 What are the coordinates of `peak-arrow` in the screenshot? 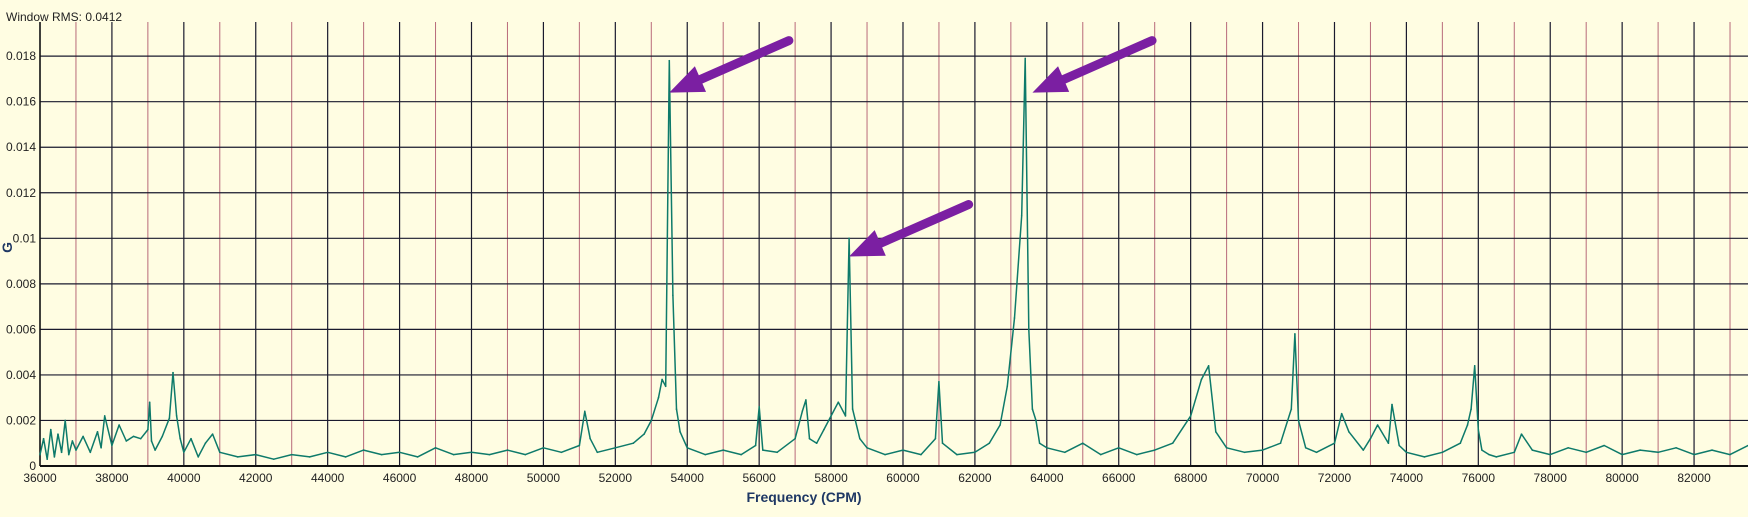 It's located at (1094, 64).